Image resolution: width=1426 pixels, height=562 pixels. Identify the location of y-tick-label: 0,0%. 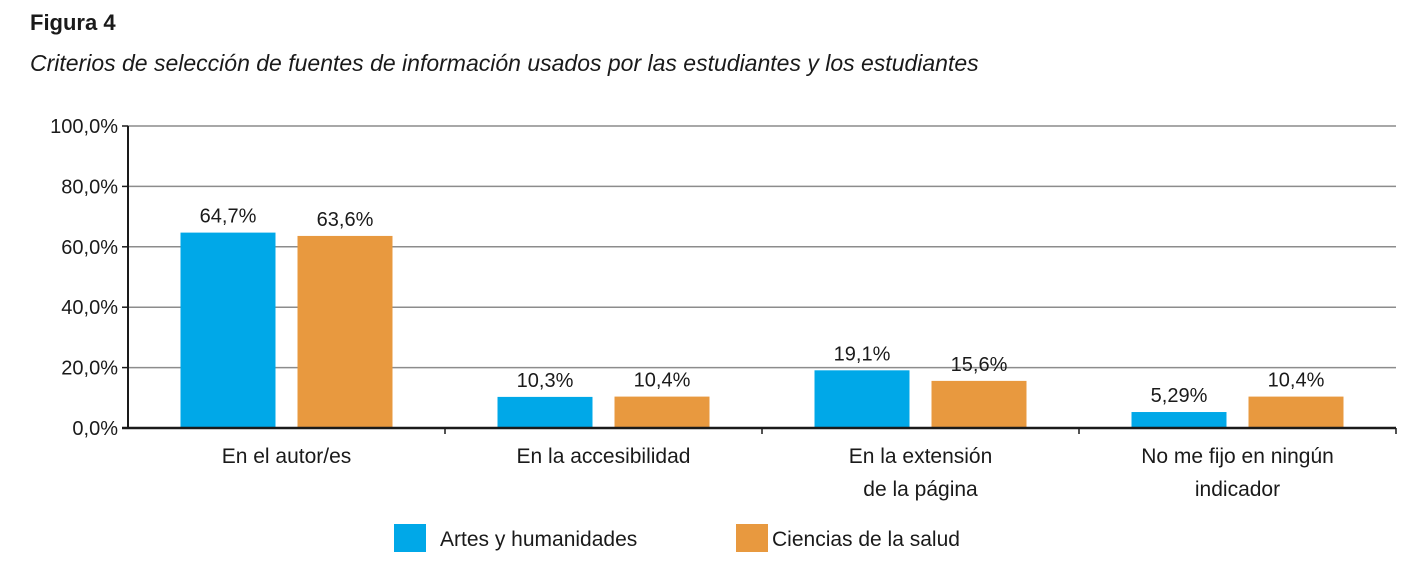
(95, 429).